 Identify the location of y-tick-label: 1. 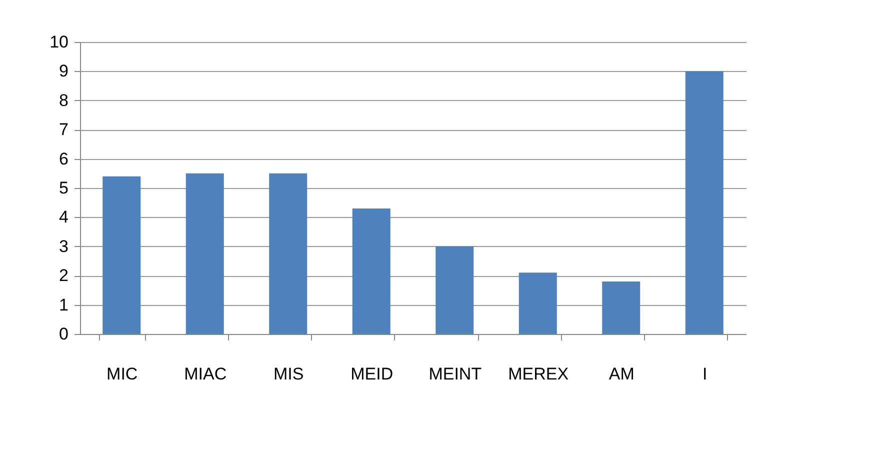
(63, 304).